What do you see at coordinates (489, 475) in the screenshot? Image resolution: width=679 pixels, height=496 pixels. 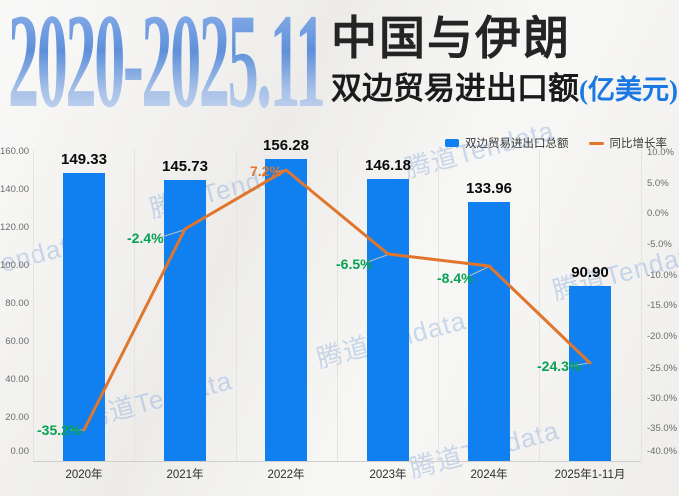 I see `x-axis-label: 2024年` at bounding box center [489, 475].